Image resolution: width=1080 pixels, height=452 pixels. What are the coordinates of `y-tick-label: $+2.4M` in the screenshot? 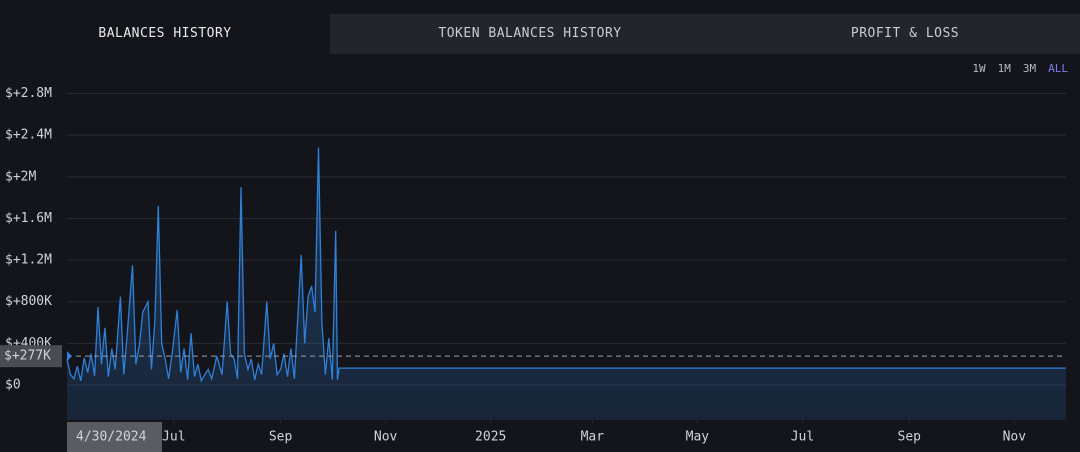 It's located at (28, 135).